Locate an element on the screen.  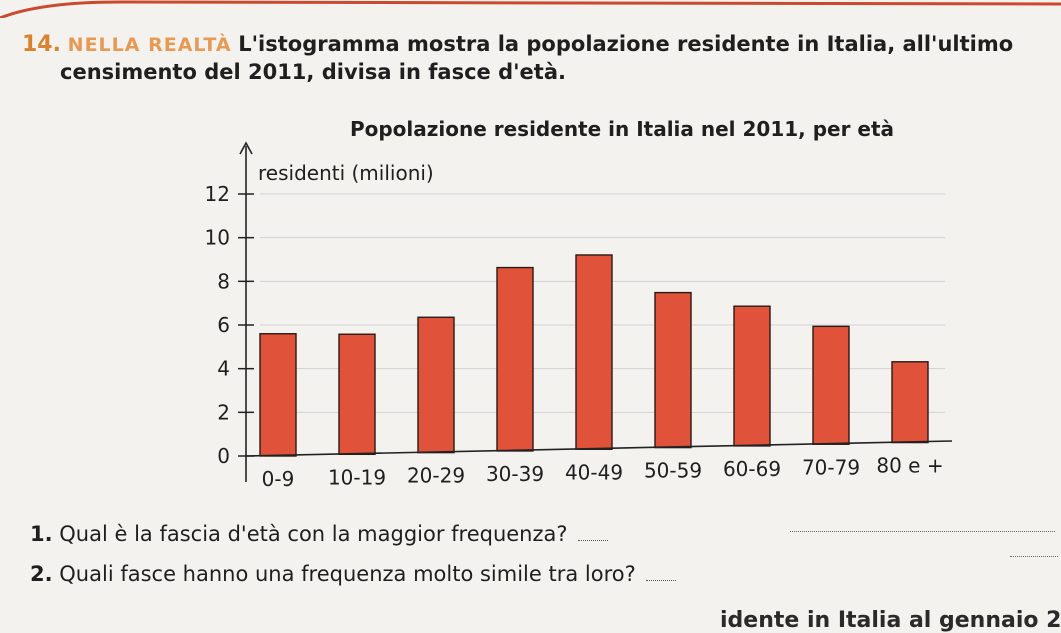
x-tick-label: 20-29 is located at coordinates (436, 476).